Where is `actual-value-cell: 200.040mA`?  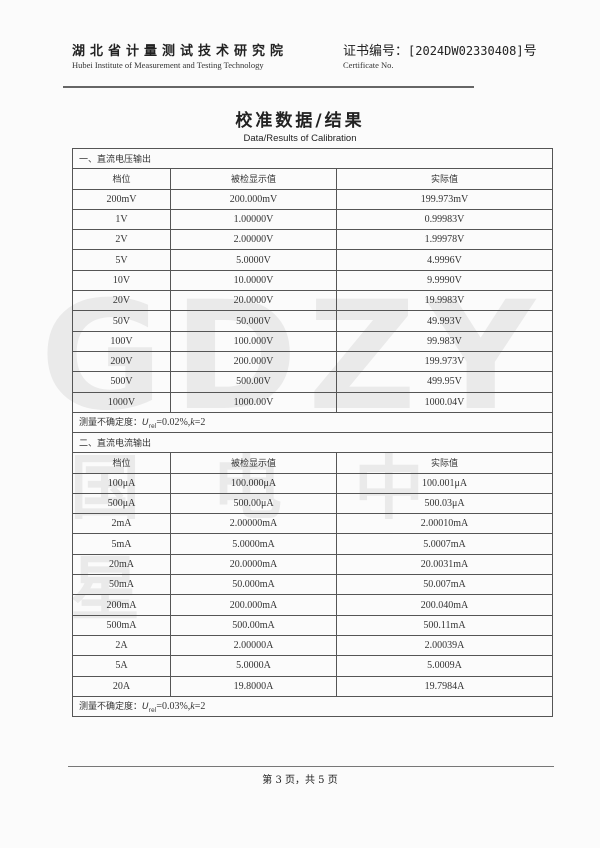 actual-value-cell: 200.040mA is located at coordinates (444, 605).